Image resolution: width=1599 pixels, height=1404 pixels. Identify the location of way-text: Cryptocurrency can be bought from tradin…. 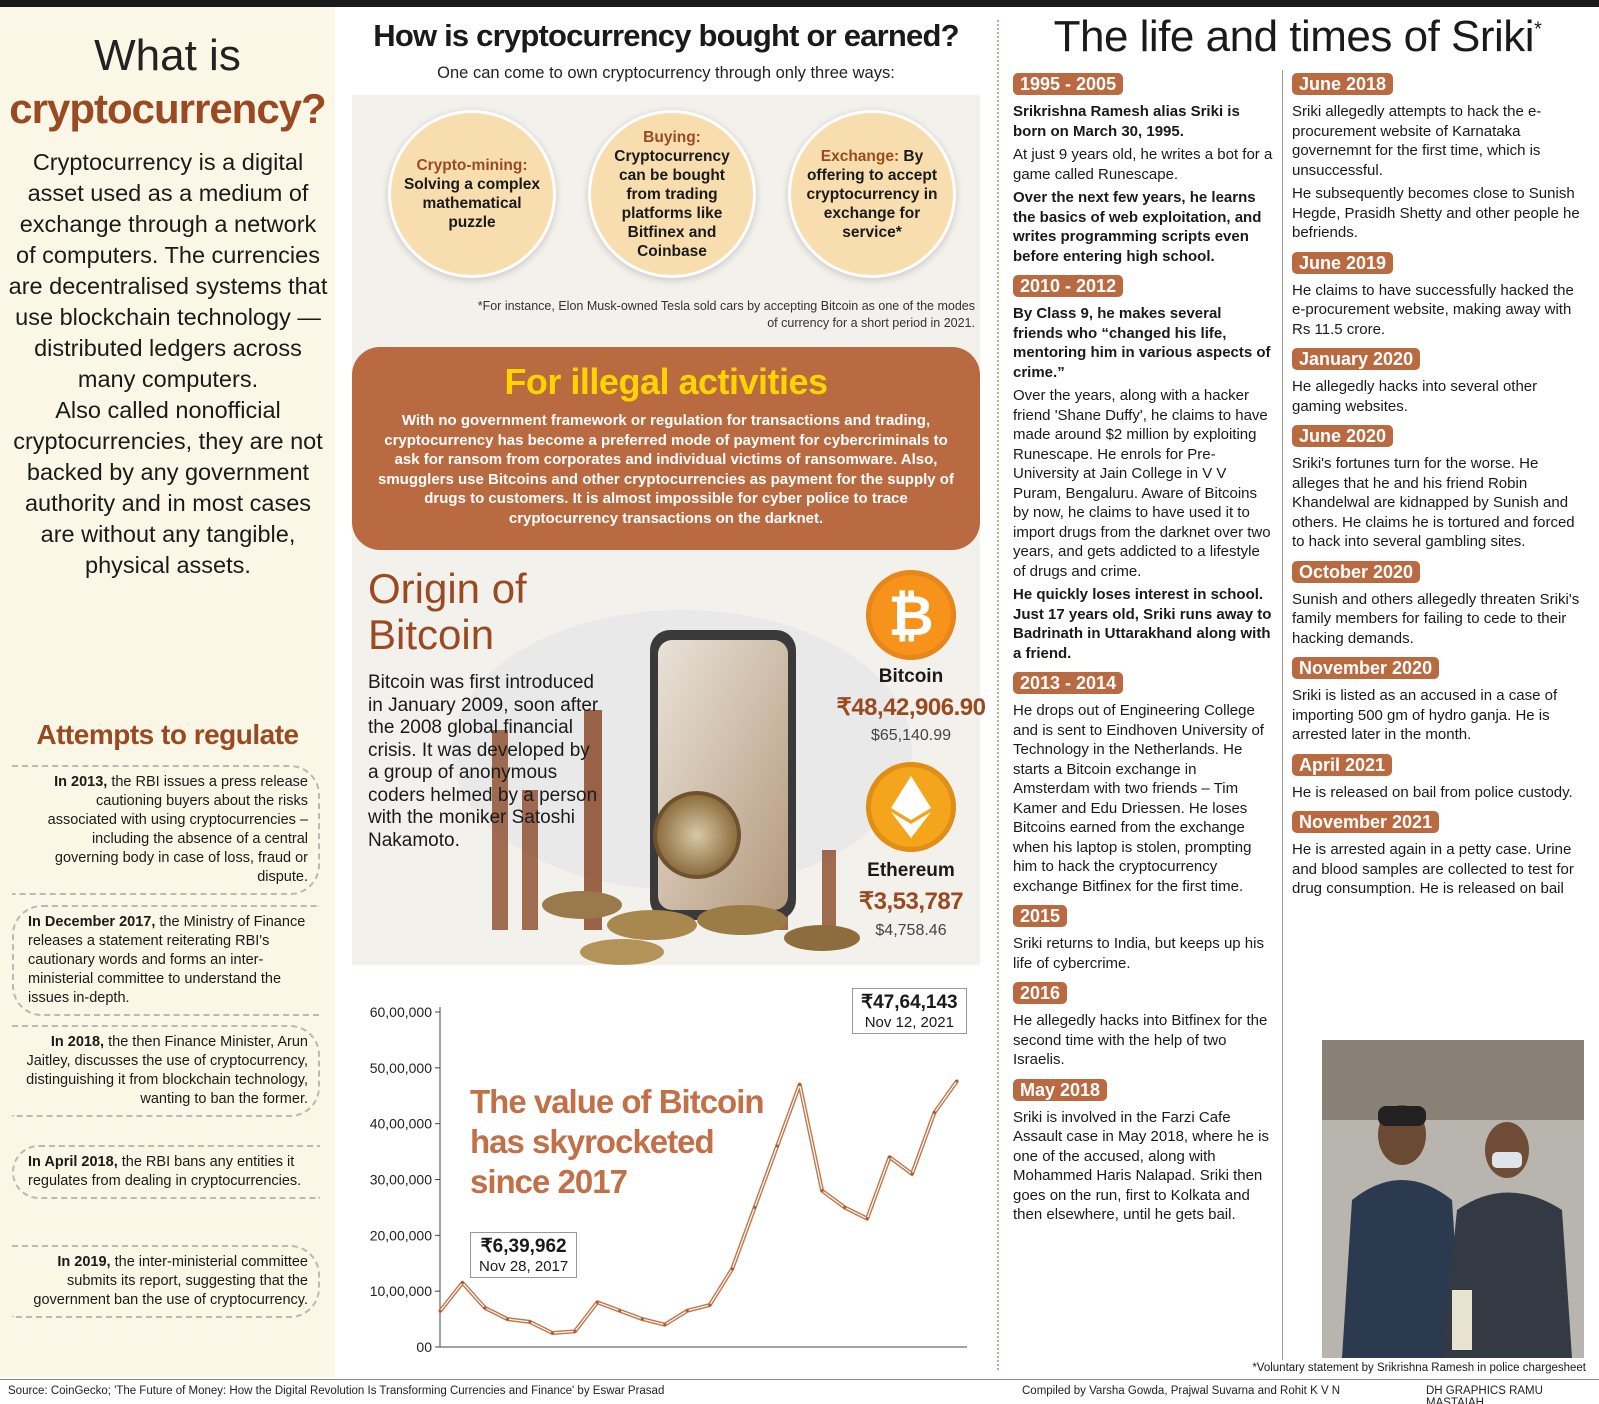
(672, 203).